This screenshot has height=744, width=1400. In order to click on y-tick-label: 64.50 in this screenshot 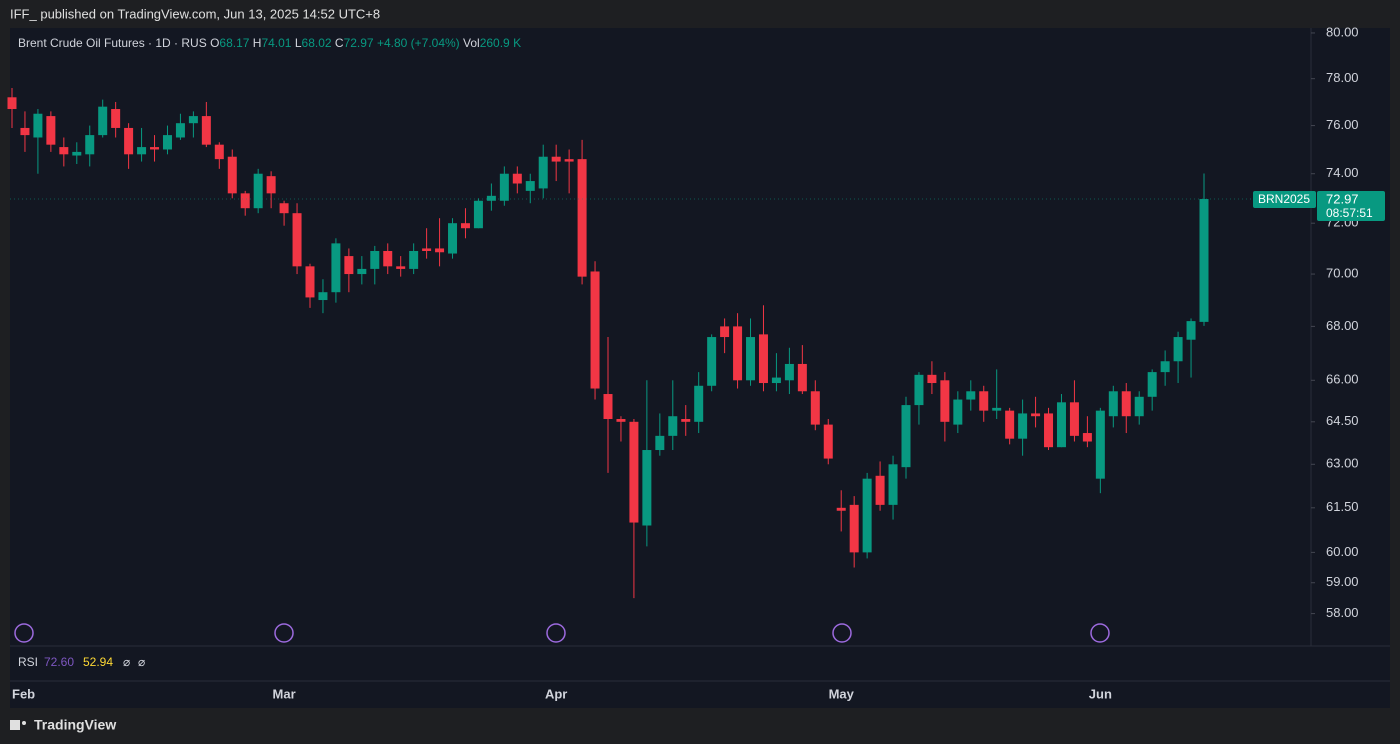, I will do `click(1342, 420)`.